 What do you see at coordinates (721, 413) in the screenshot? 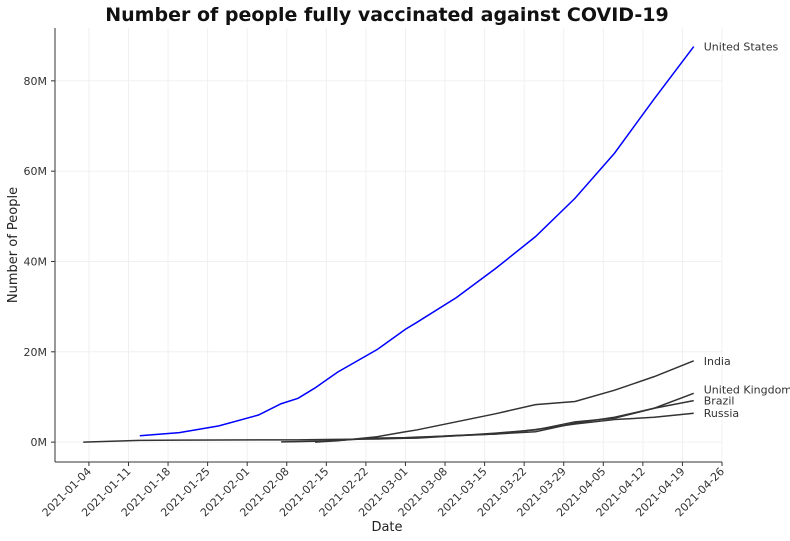
I see `series-label: Russia` at bounding box center [721, 413].